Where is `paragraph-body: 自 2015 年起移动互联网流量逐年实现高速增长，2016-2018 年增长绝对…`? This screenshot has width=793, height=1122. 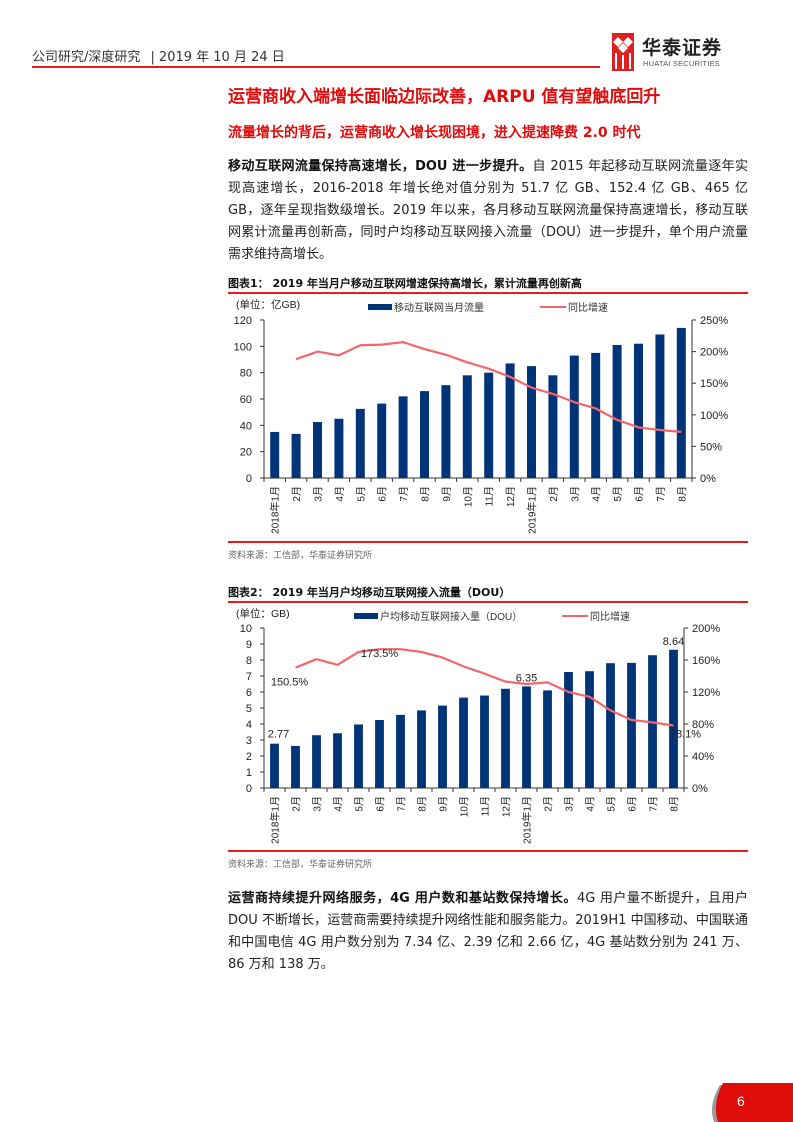
paragraph-body: 自 2015 年起移动互联网流量逐年实现高速增长，2016-2018 年增长绝对… is located at coordinates (488, 210).